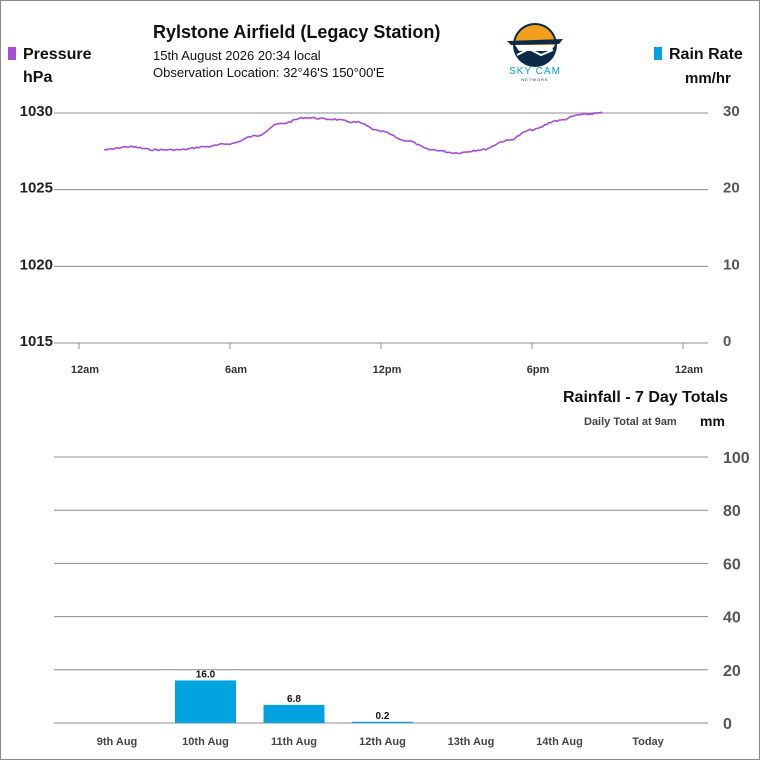 The width and height of the screenshot is (760, 760). What do you see at coordinates (535, 42) in the screenshot?
I see `plane-icon` at bounding box center [535, 42].